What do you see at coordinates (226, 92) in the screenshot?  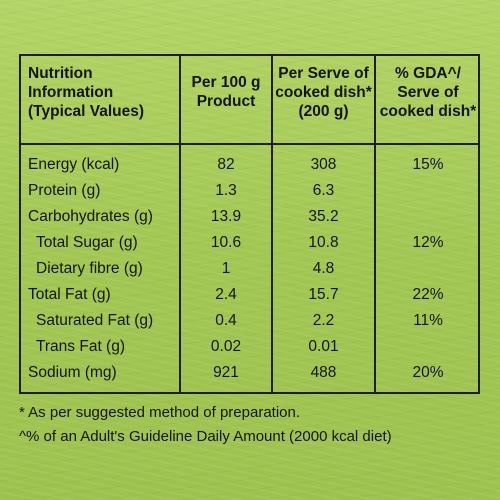 I see `header-per-100g: Per 100 g Product` at bounding box center [226, 92].